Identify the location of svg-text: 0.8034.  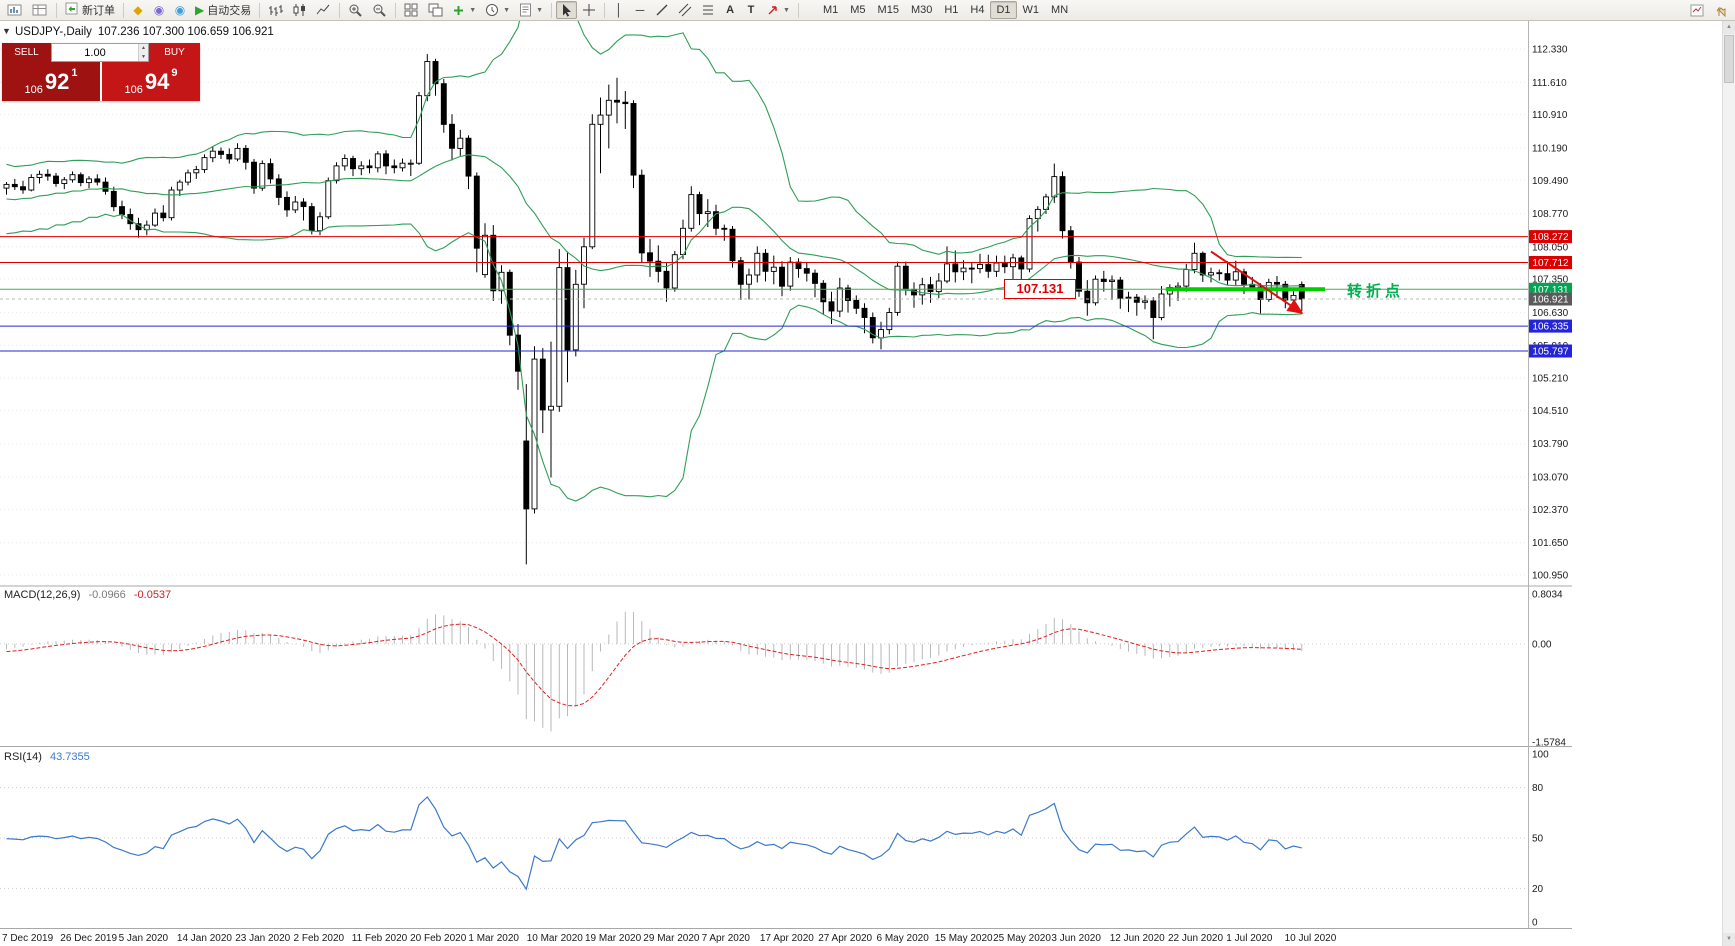
(1547, 595).